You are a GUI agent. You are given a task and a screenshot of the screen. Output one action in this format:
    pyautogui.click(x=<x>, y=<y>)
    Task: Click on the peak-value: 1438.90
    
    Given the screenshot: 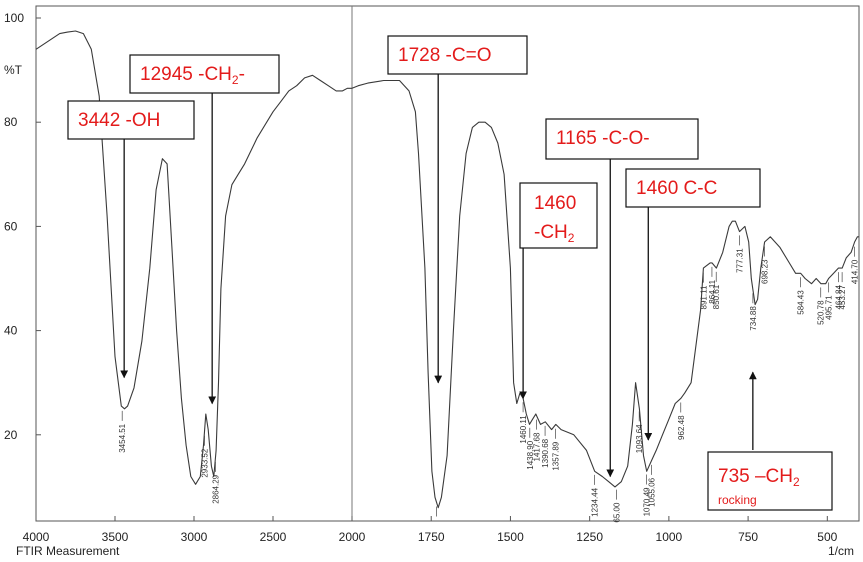 What is the action you would take?
    pyautogui.click(x=530, y=454)
    